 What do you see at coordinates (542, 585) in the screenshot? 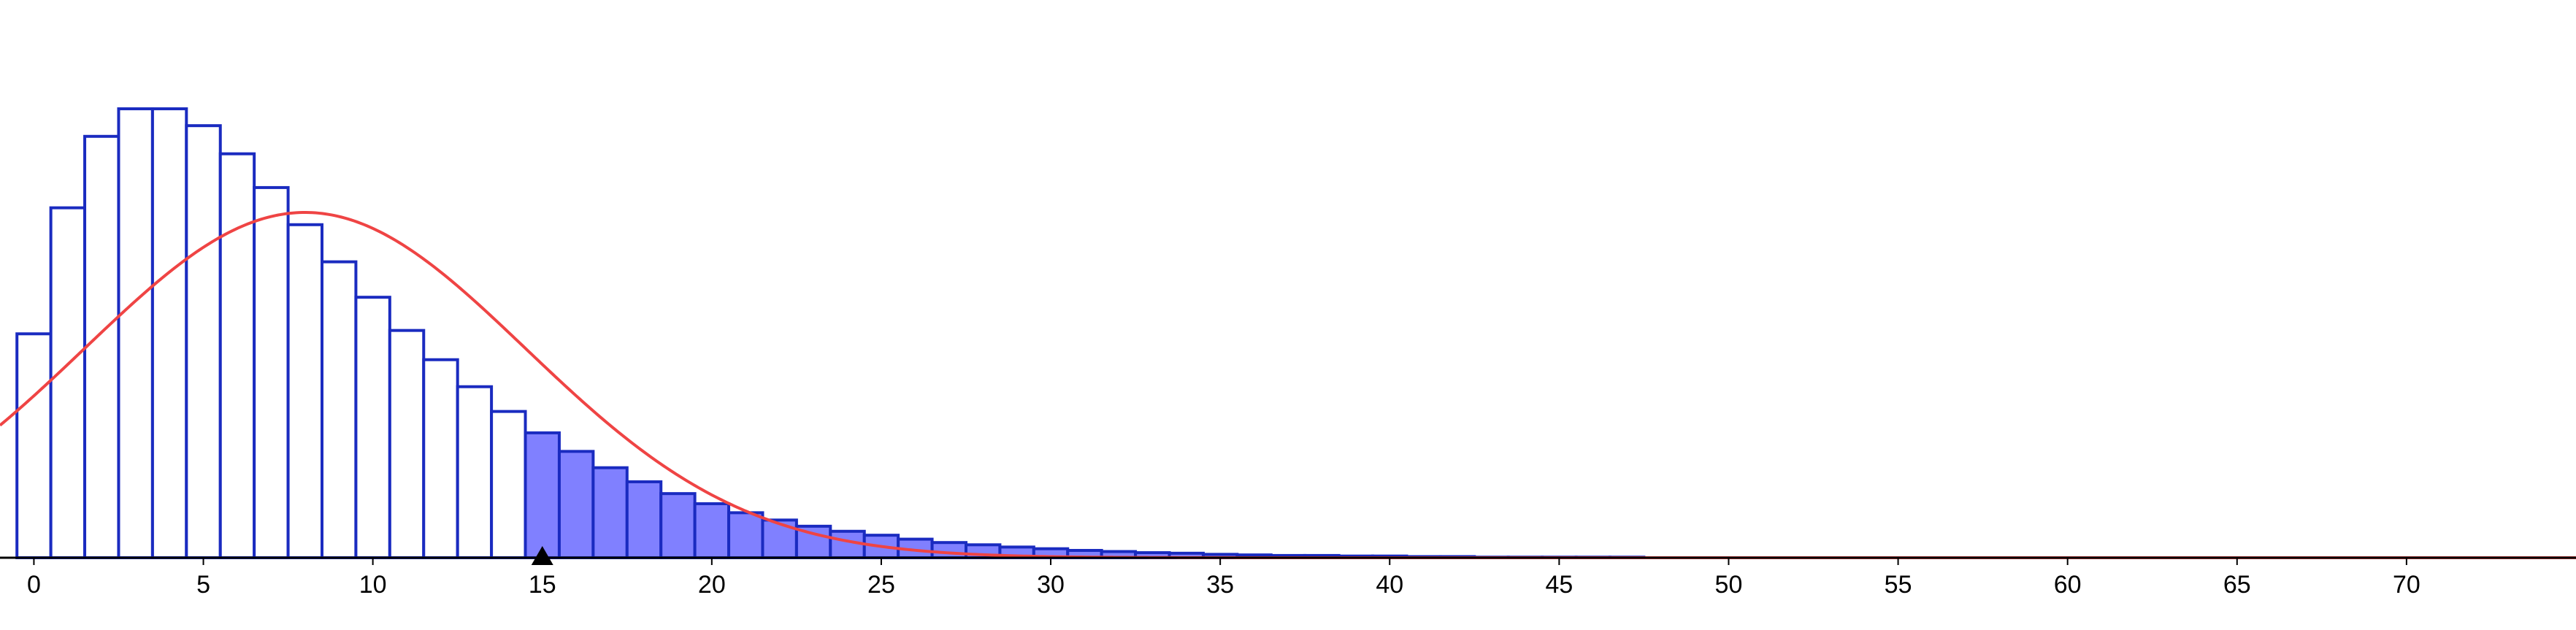
I see `x-tick-label: 15` at bounding box center [542, 585].